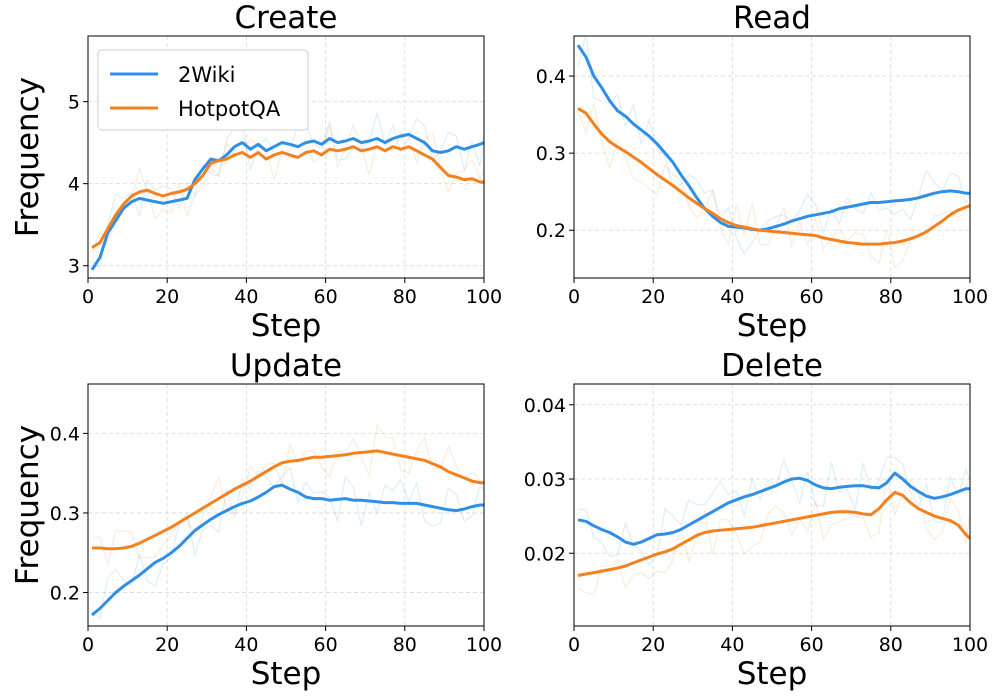  What do you see at coordinates (545, 554) in the screenshot?
I see `y-tick-label: 0.02` at bounding box center [545, 554].